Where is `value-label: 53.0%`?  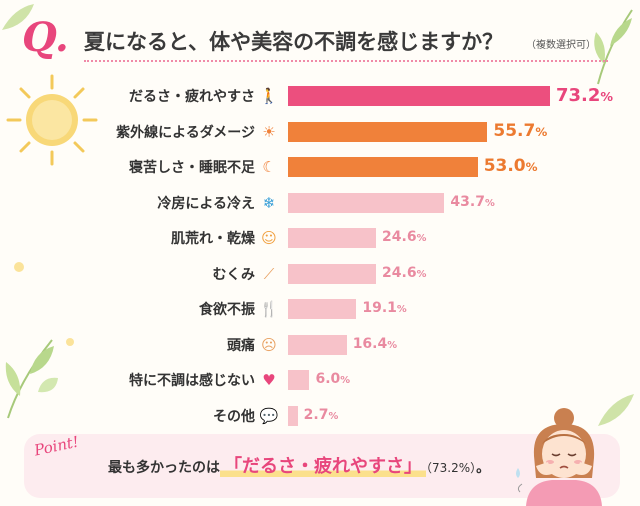 value-label: 53.0% is located at coordinates (510, 166).